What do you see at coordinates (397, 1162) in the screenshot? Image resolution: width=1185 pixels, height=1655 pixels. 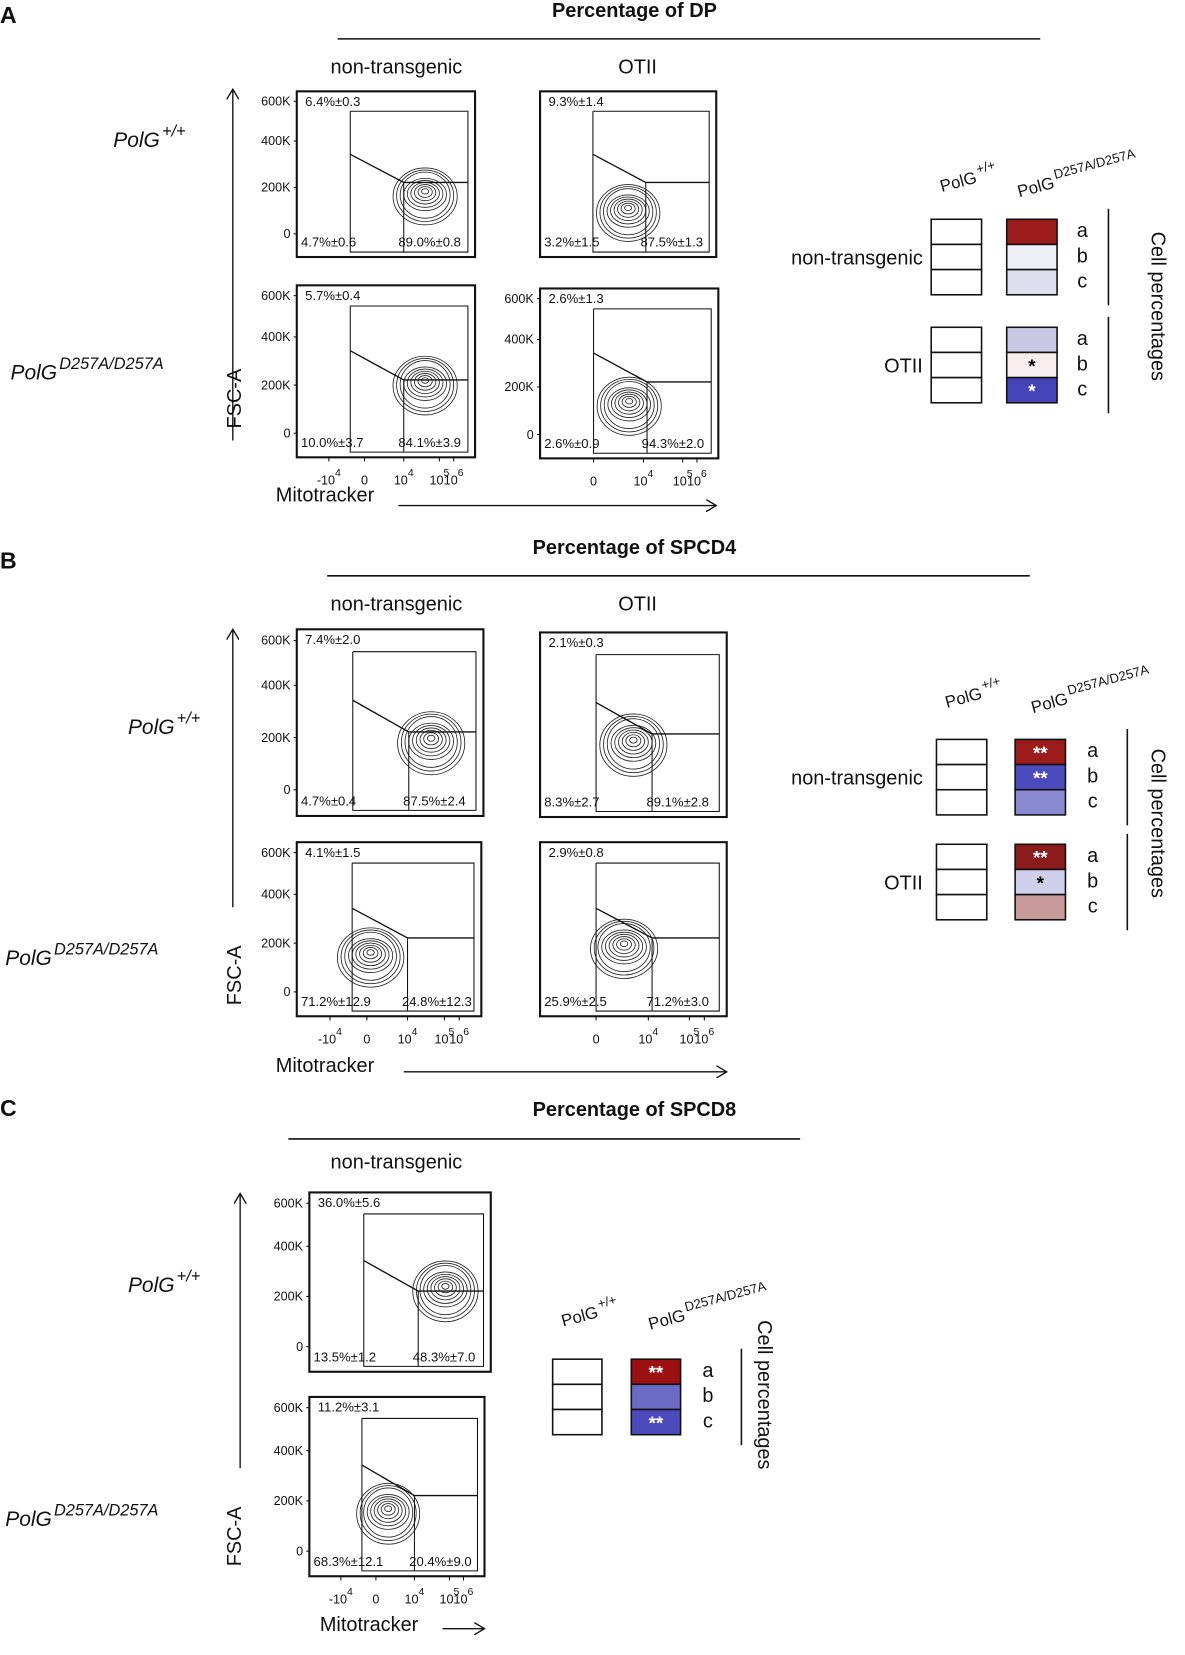 I see `column-header: non-transgenic` at bounding box center [397, 1162].